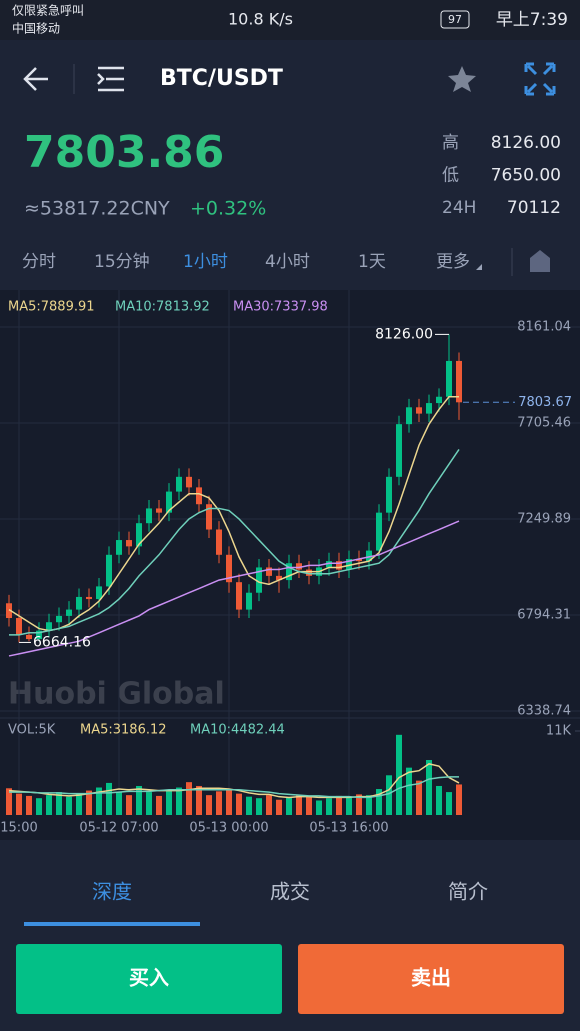 The width and height of the screenshot is (580, 1031). Describe the element at coordinates (36, 28) in the screenshot. I see `carrier: 中国移动` at that location.